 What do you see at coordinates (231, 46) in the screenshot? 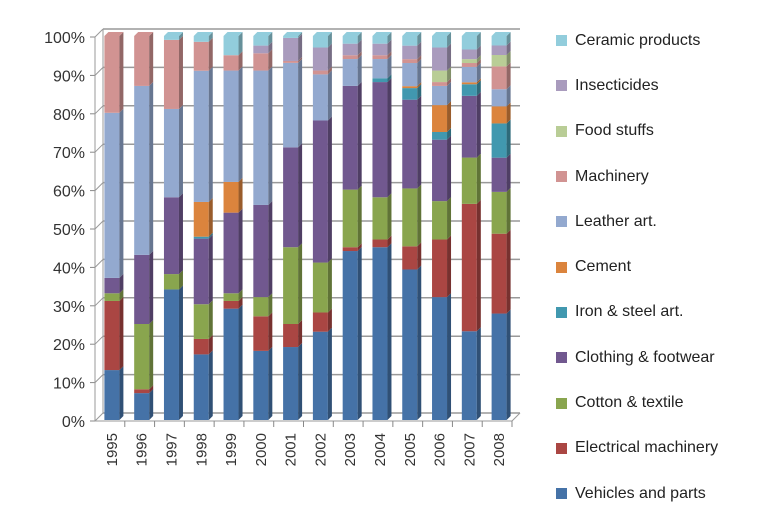
I see `bar-segment-ceramic-products-1999` at bounding box center [231, 46].